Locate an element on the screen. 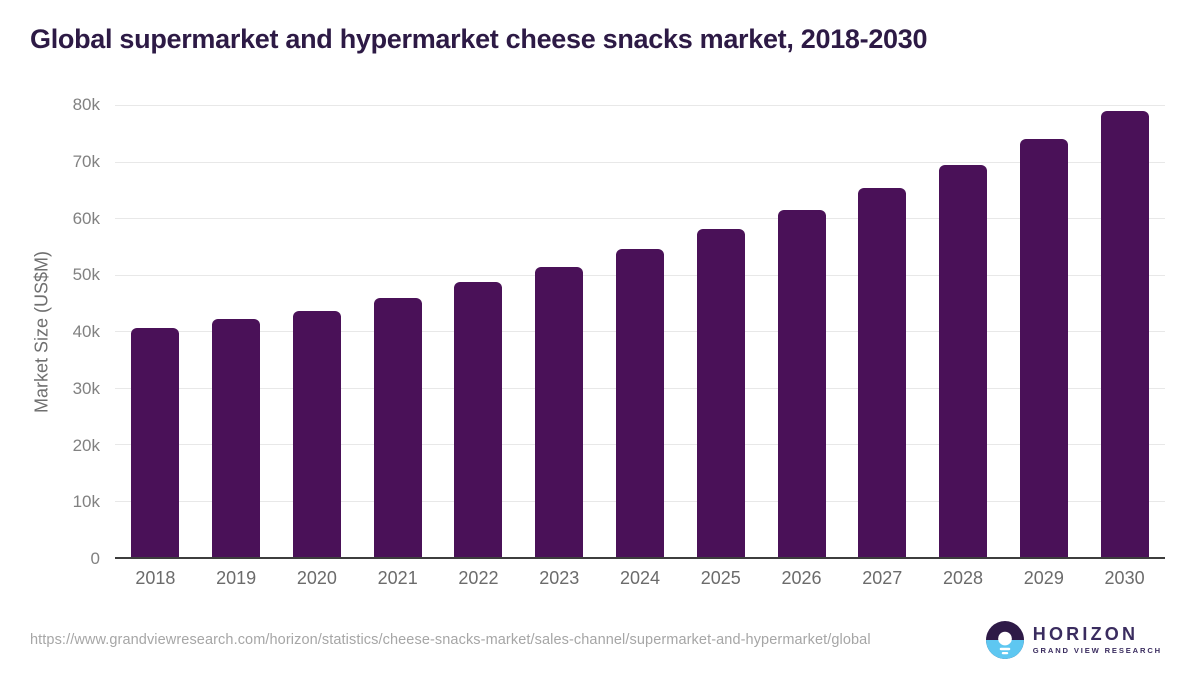  x-axis-label-2020: 2020 is located at coordinates (316, 578).